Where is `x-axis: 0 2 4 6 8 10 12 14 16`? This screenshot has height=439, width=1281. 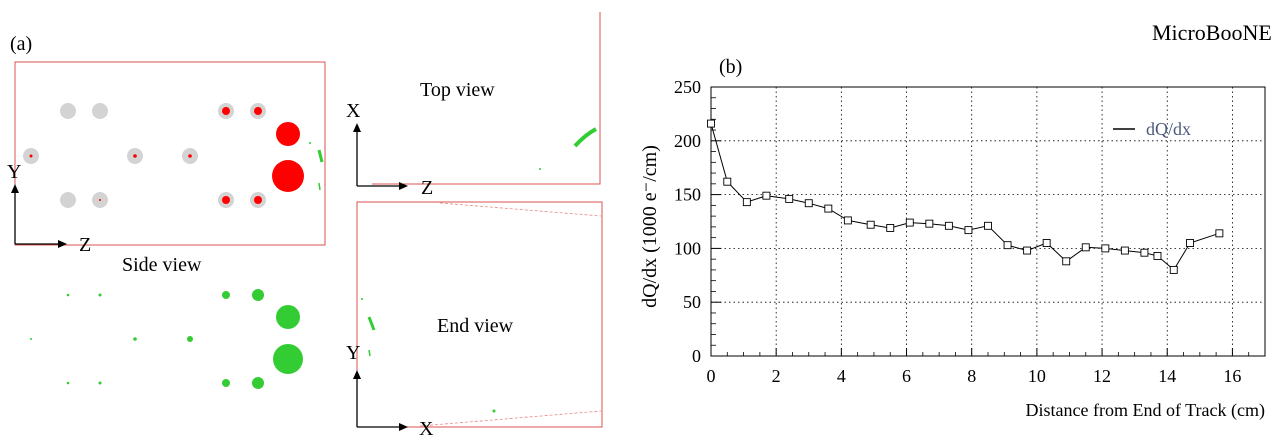 x-axis: 0 2 4 6 8 10 12 14 16 is located at coordinates (986, 367).